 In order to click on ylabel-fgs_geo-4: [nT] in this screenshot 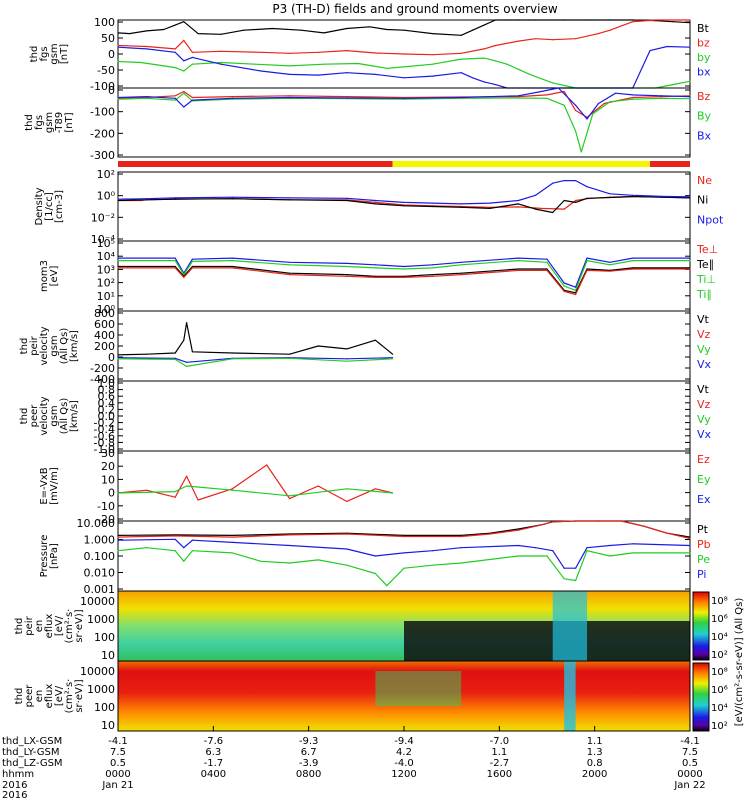, I will do `click(69, 122)`.